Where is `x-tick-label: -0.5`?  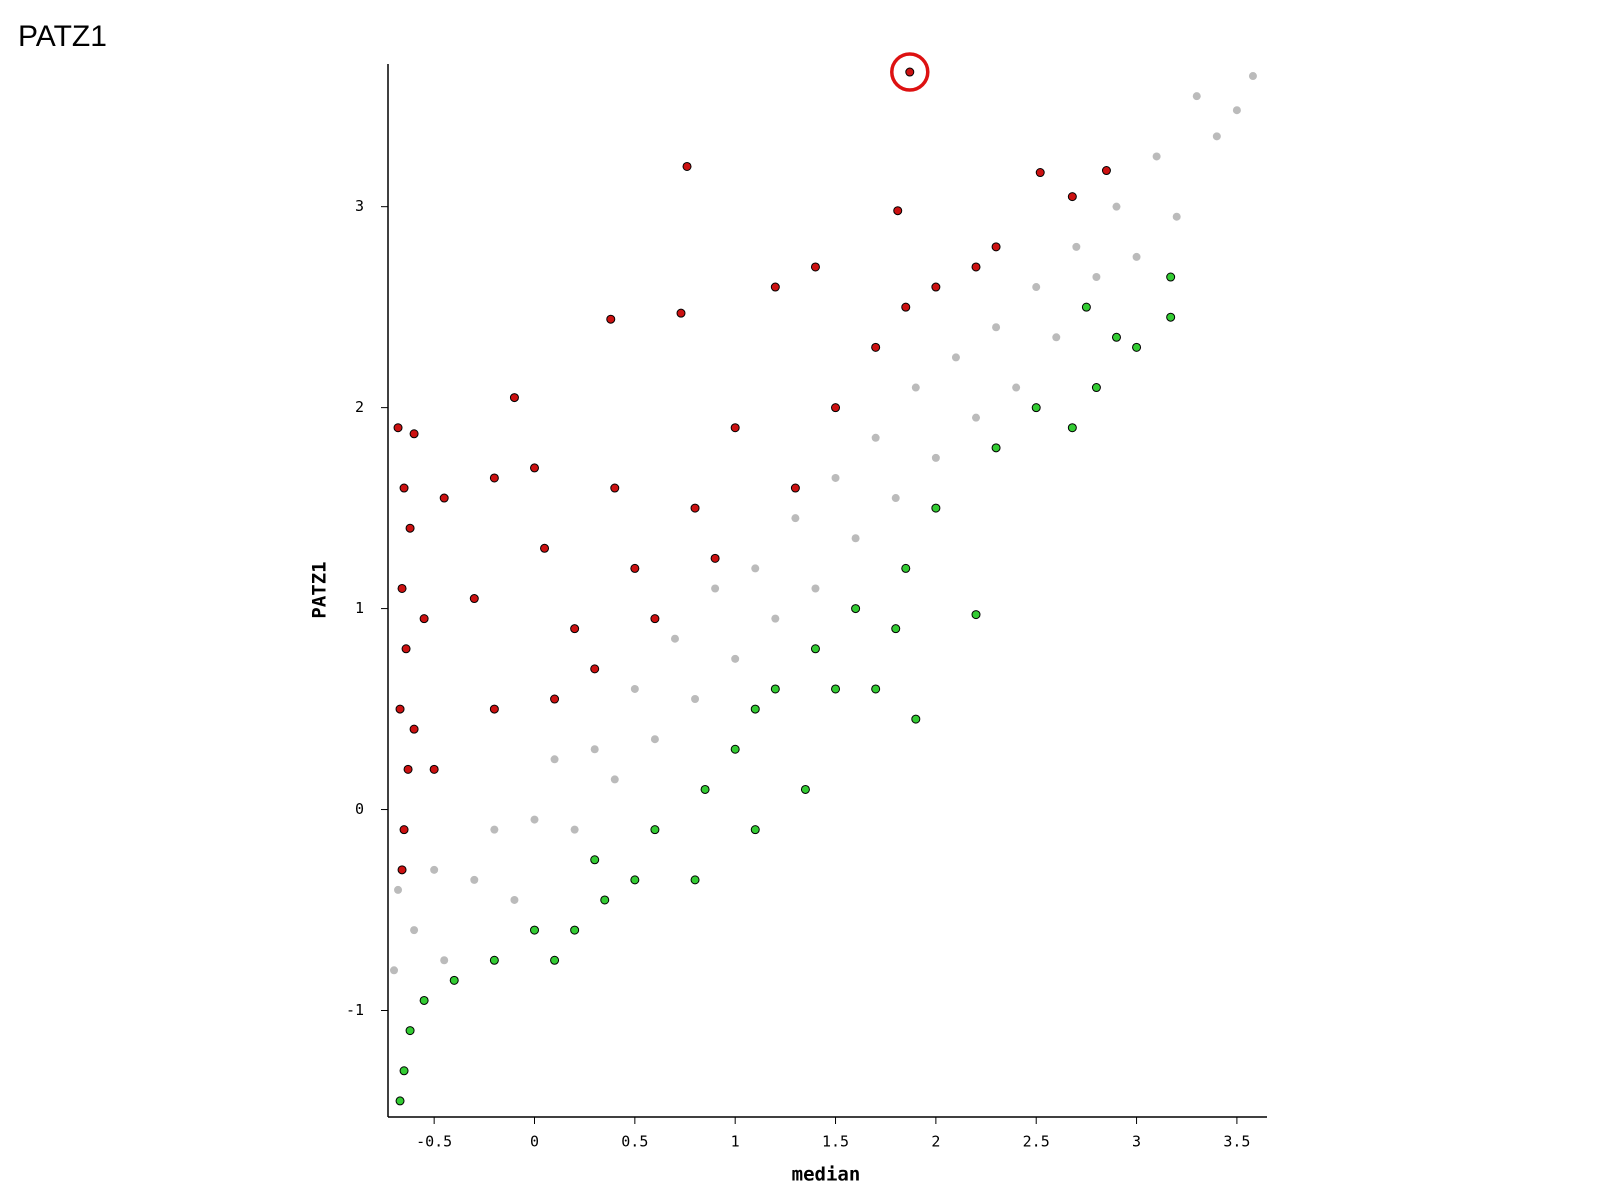
x-tick-label: -0.5 is located at coordinates (434, 1142).